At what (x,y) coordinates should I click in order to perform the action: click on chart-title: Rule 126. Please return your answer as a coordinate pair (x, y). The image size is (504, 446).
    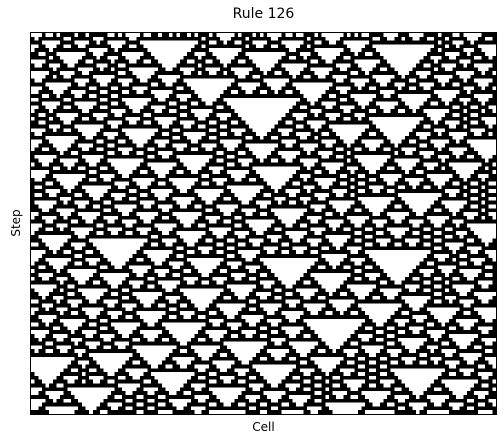
    Looking at the image, I should click on (263, 14).